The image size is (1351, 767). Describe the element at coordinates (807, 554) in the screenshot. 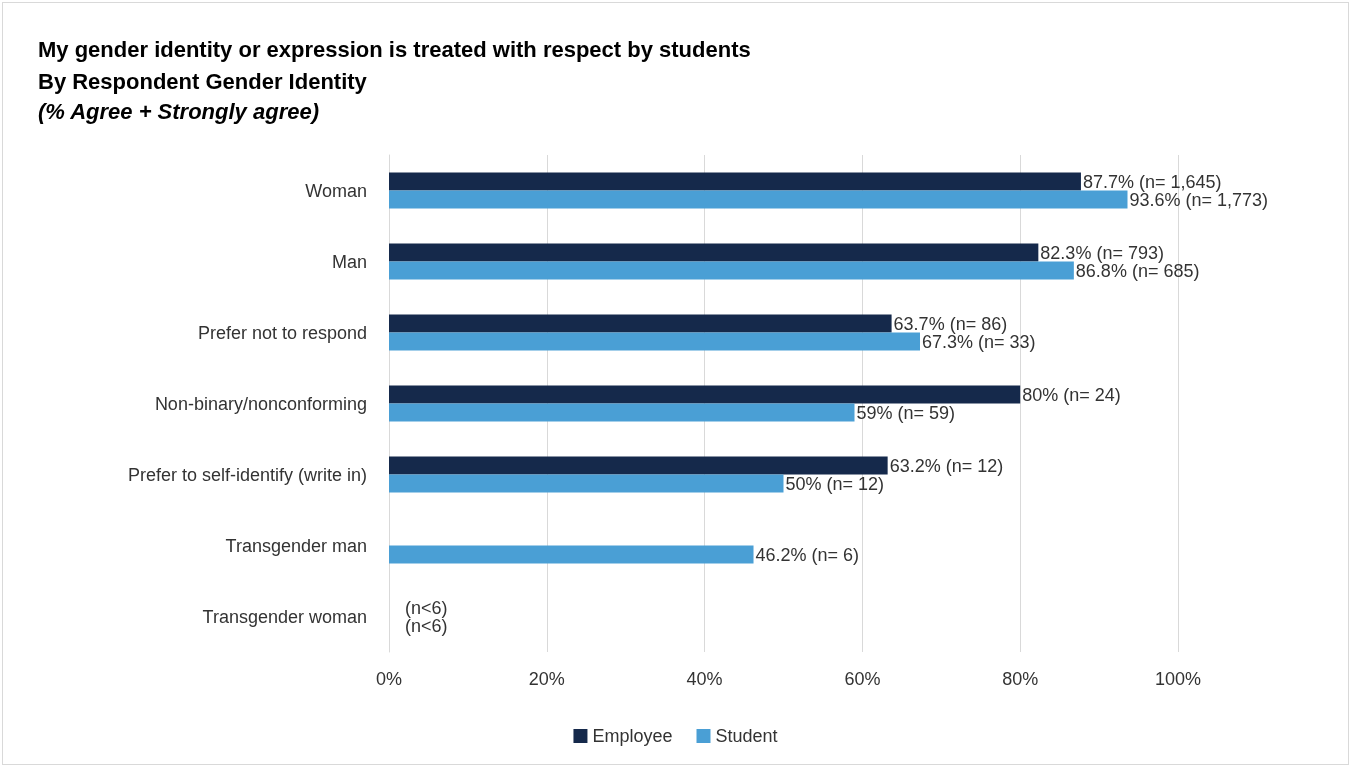

I see `data-label: 46.2% (n= 6)` at that location.